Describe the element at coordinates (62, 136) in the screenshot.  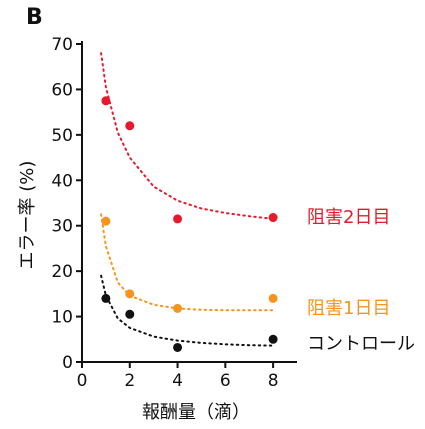
I see `y-tick-label: 50` at that location.